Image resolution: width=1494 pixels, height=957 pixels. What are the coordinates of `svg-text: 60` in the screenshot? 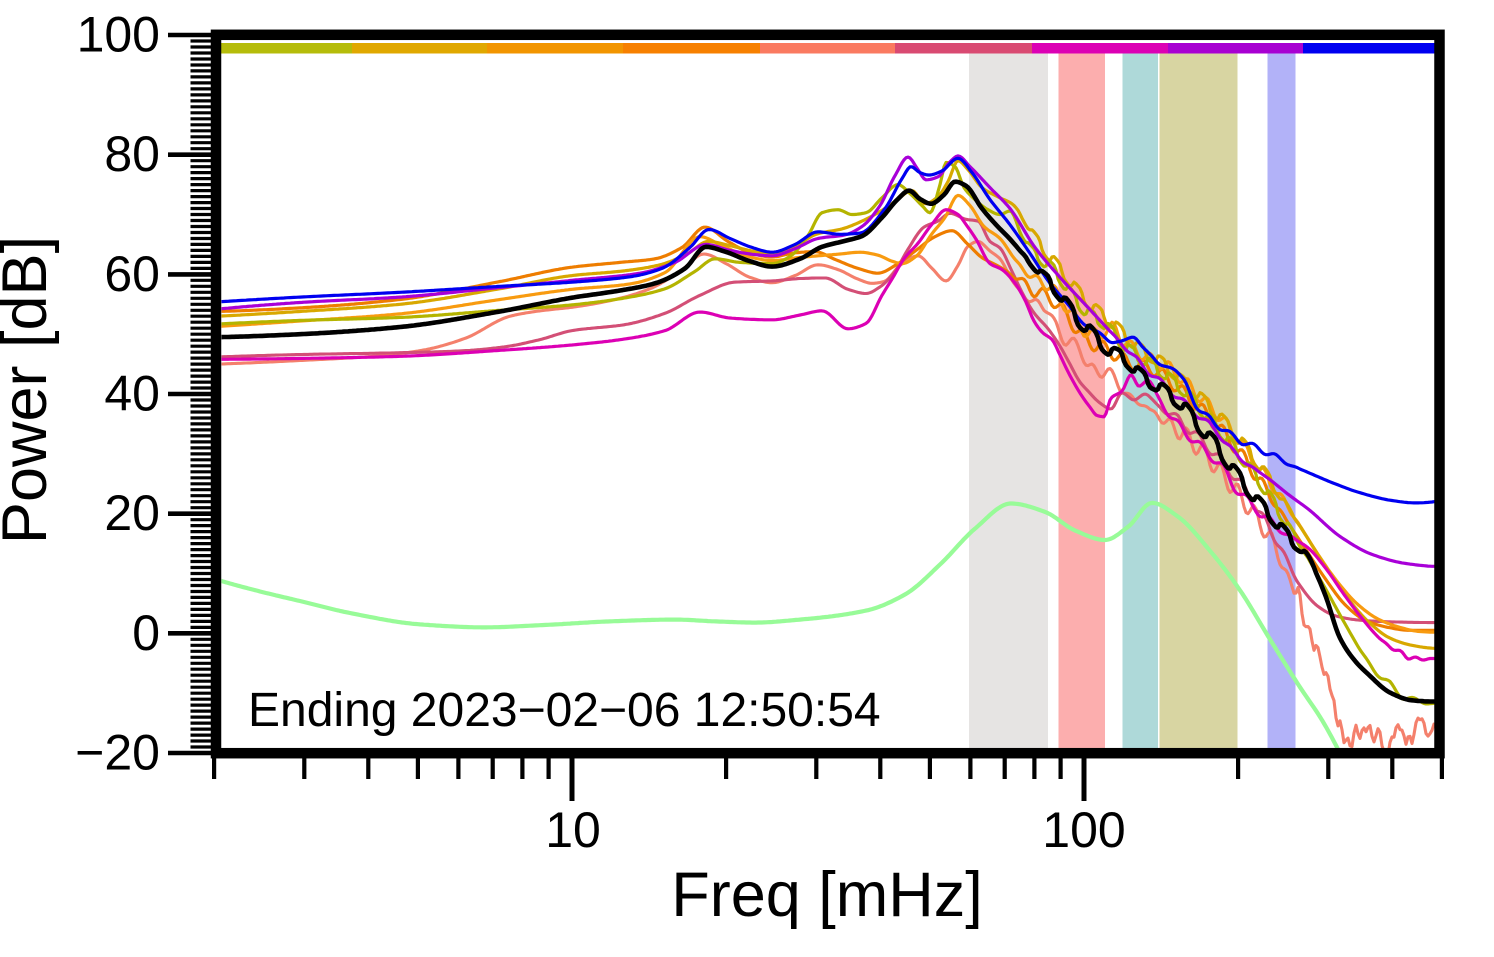 It's located at (132, 274).